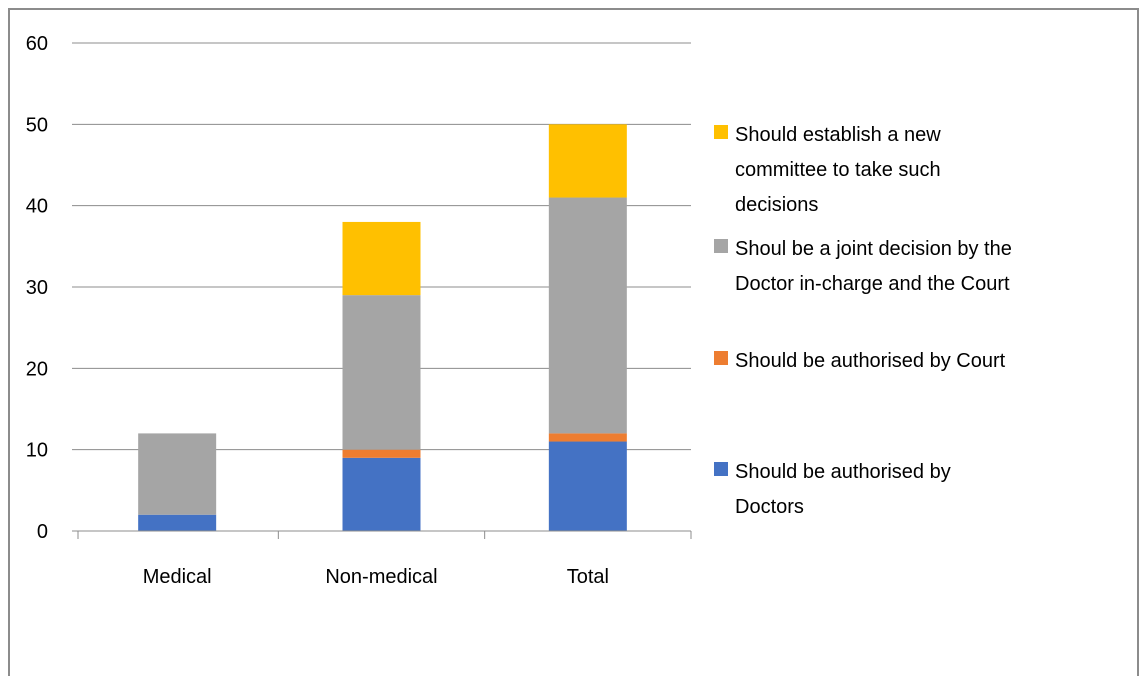  What do you see at coordinates (769, 507) in the screenshot?
I see `legend-label: Doctors` at bounding box center [769, 507].